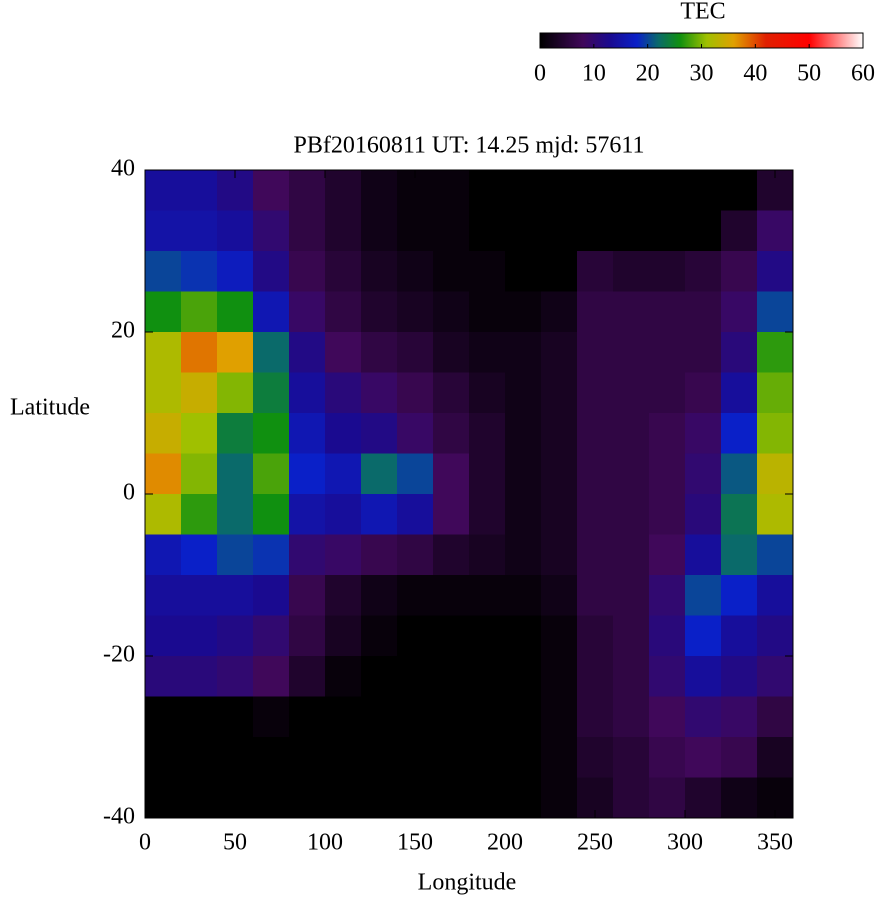 The height and width of the screenshot is (905, 878). What do you see at coordinates (505, 843) in the screenshot?
I see `x-tick-label: 200` at bounding box center [505, 843].